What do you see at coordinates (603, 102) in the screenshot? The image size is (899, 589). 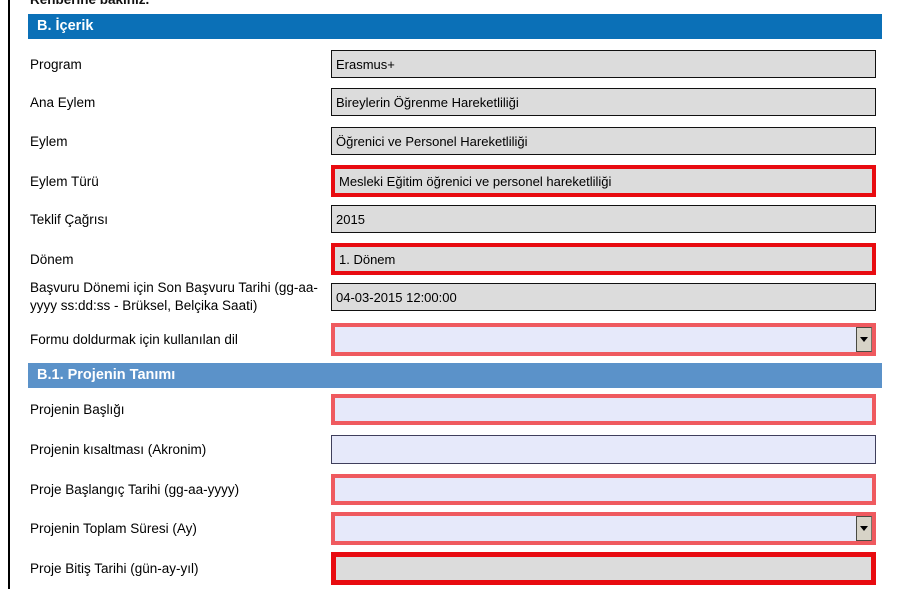 I see `ana-eylem-field` at bounding box center [603, 102].